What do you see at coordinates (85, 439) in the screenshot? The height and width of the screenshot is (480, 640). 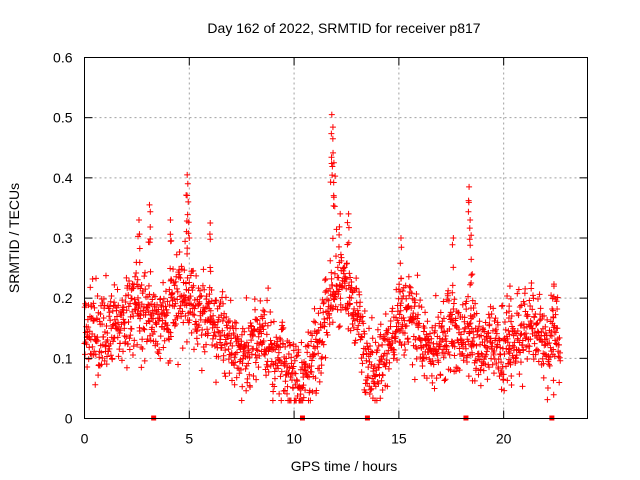 I see `x-tick-label: 0` at bounding box center [85, 439].